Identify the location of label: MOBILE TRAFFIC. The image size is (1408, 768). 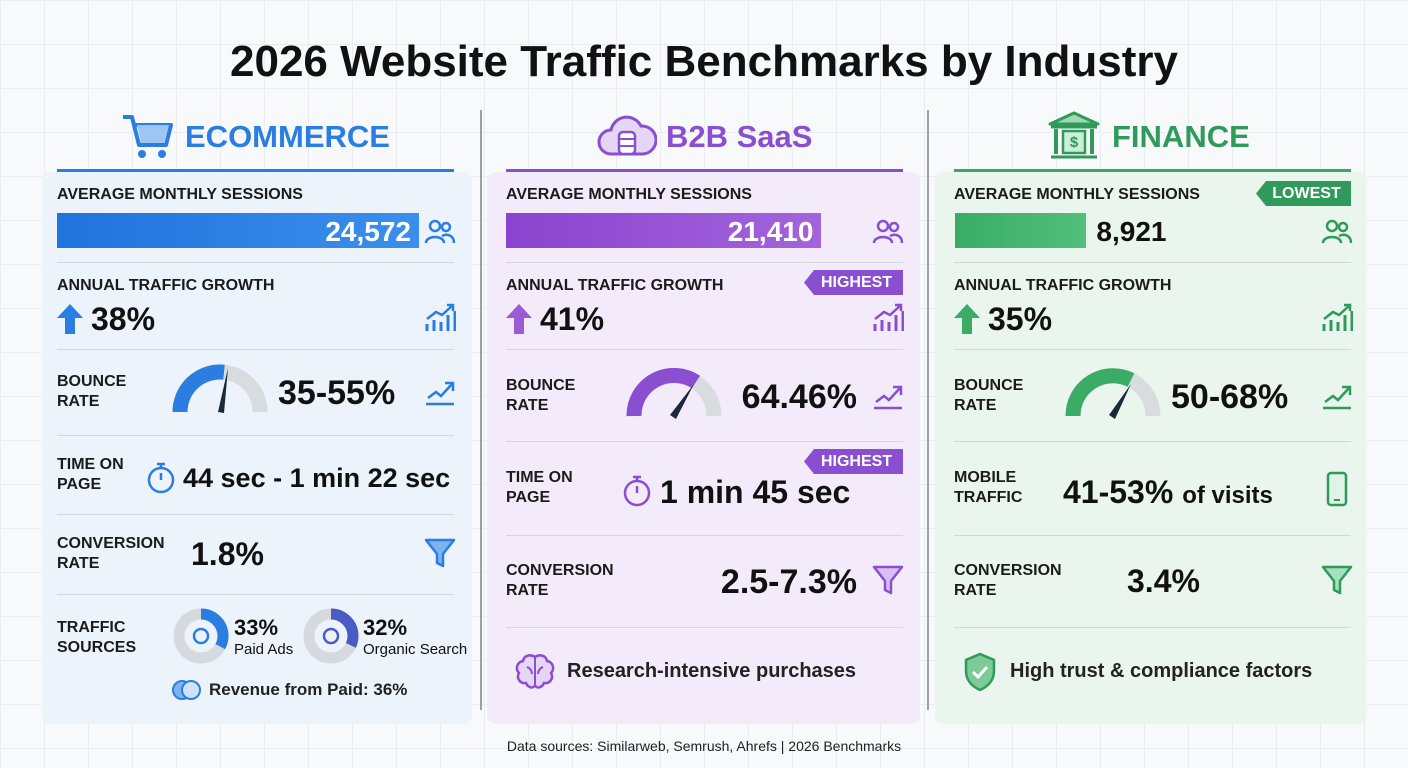
(988, 487).